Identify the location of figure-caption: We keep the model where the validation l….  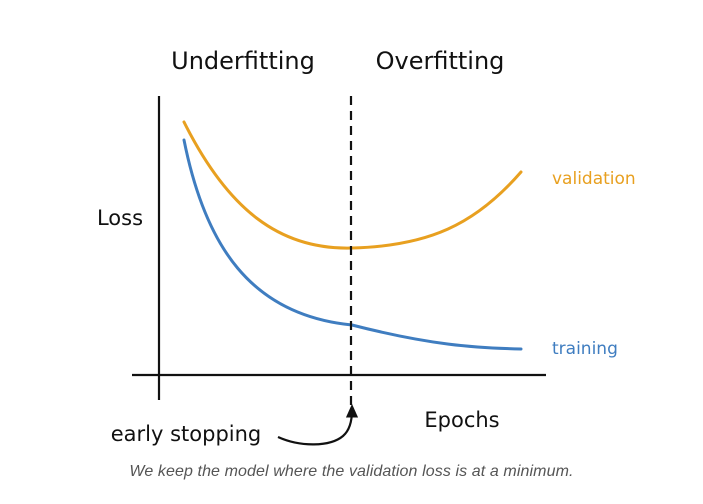
(351, 471).